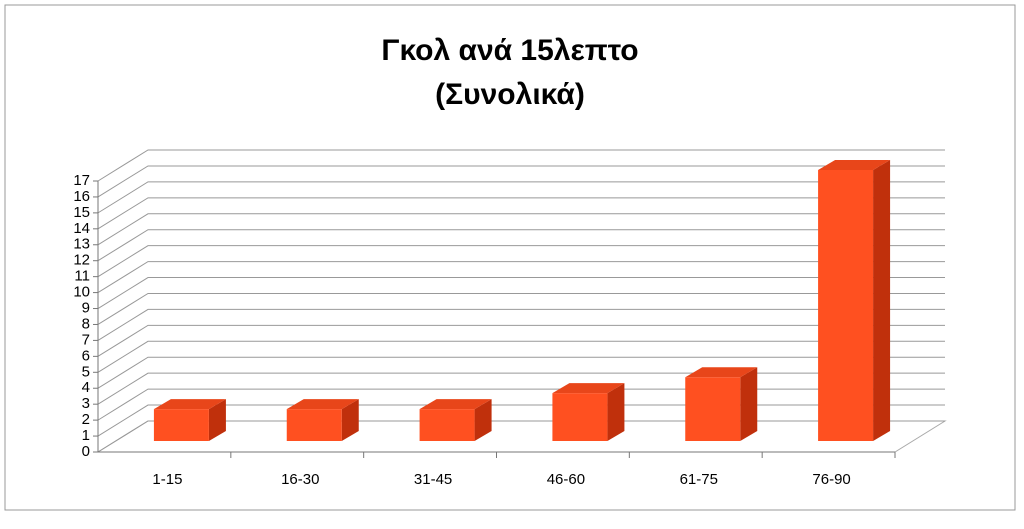 Image resolution: width=1024 pixels, height=529 pixels. Describe the element at coordinates (86, 323) in the screenshot. I see `y-tick-label: 8` at that location.